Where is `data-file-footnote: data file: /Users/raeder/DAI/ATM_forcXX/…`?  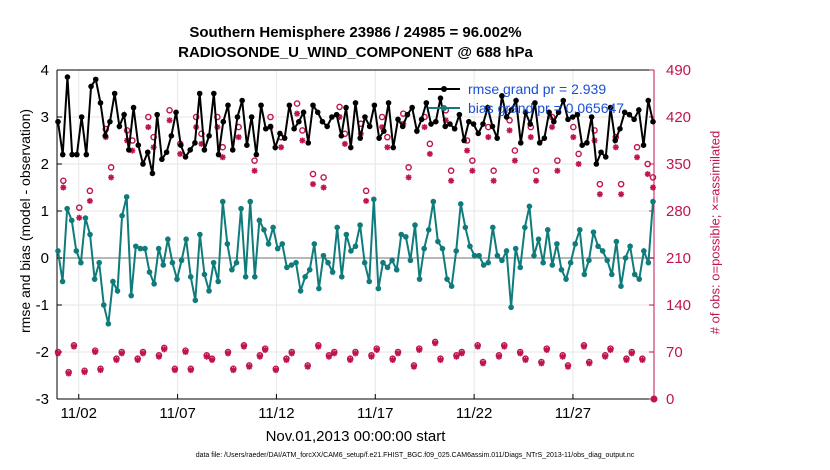 data-file-footnote: data file: /Users/raeder/DAI/ATM_forcXX/… is located at coordinates (415, 455).